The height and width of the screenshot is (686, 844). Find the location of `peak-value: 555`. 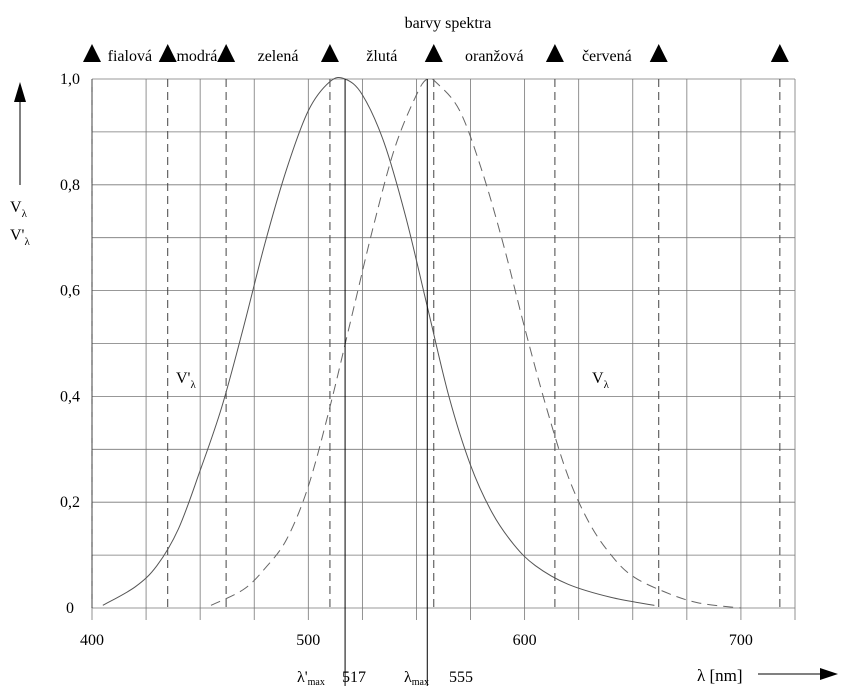

peak-value: 555 is located at coordinates (461, 677).